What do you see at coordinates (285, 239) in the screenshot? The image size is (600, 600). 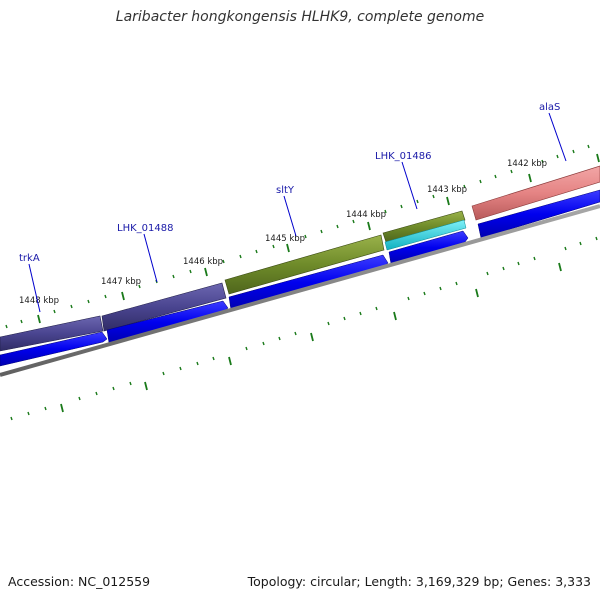 I see `scale-label-1445: 1445 kbp` at bounding box center [285, 239].